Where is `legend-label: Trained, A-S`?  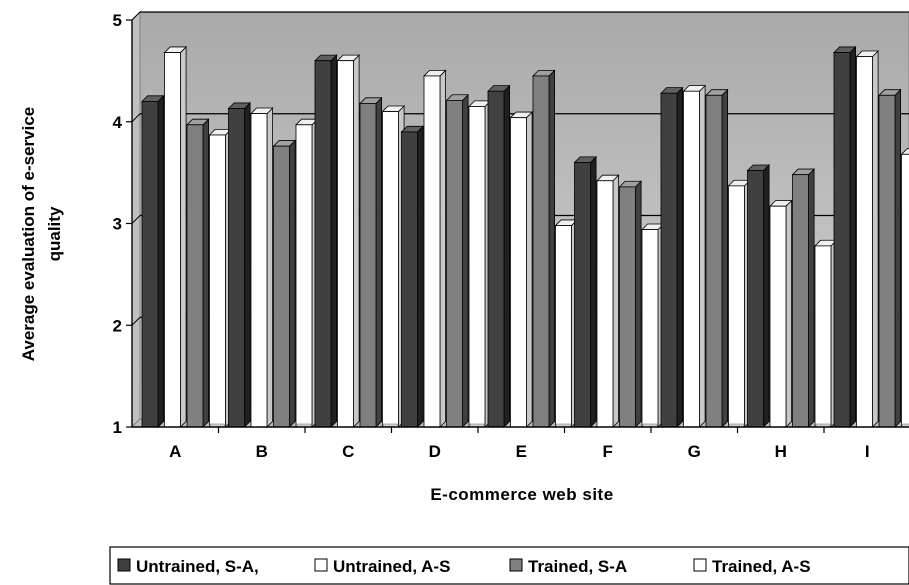
legend-label: Trained, A-S is located at coordinates (761, 566).